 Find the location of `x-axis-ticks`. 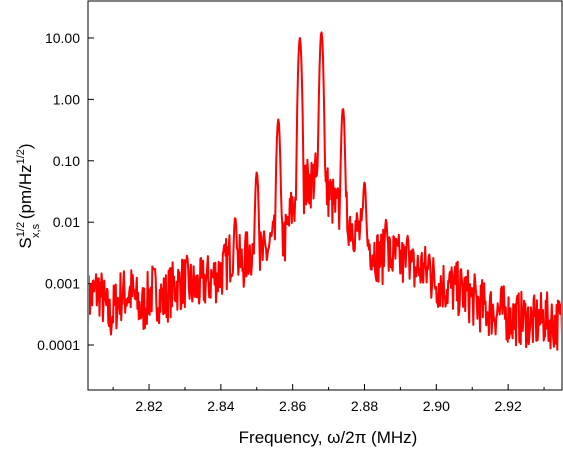

x-axis-ticks is located at coordinates (328, 387).